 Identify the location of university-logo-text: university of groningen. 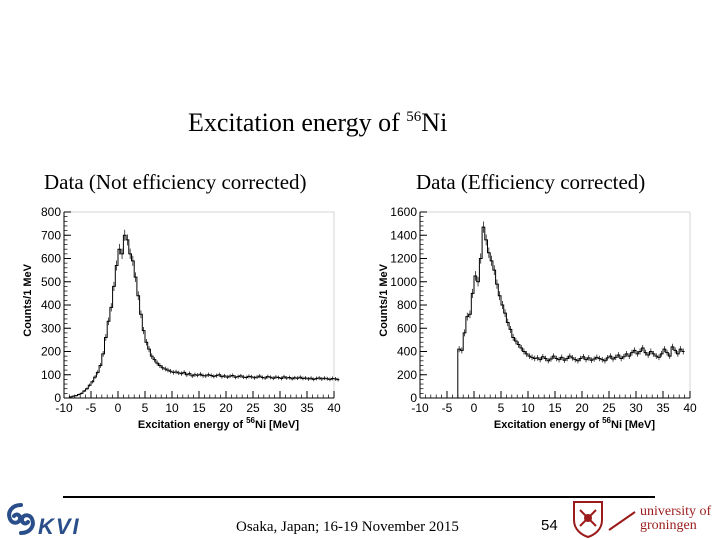
(675, 519).